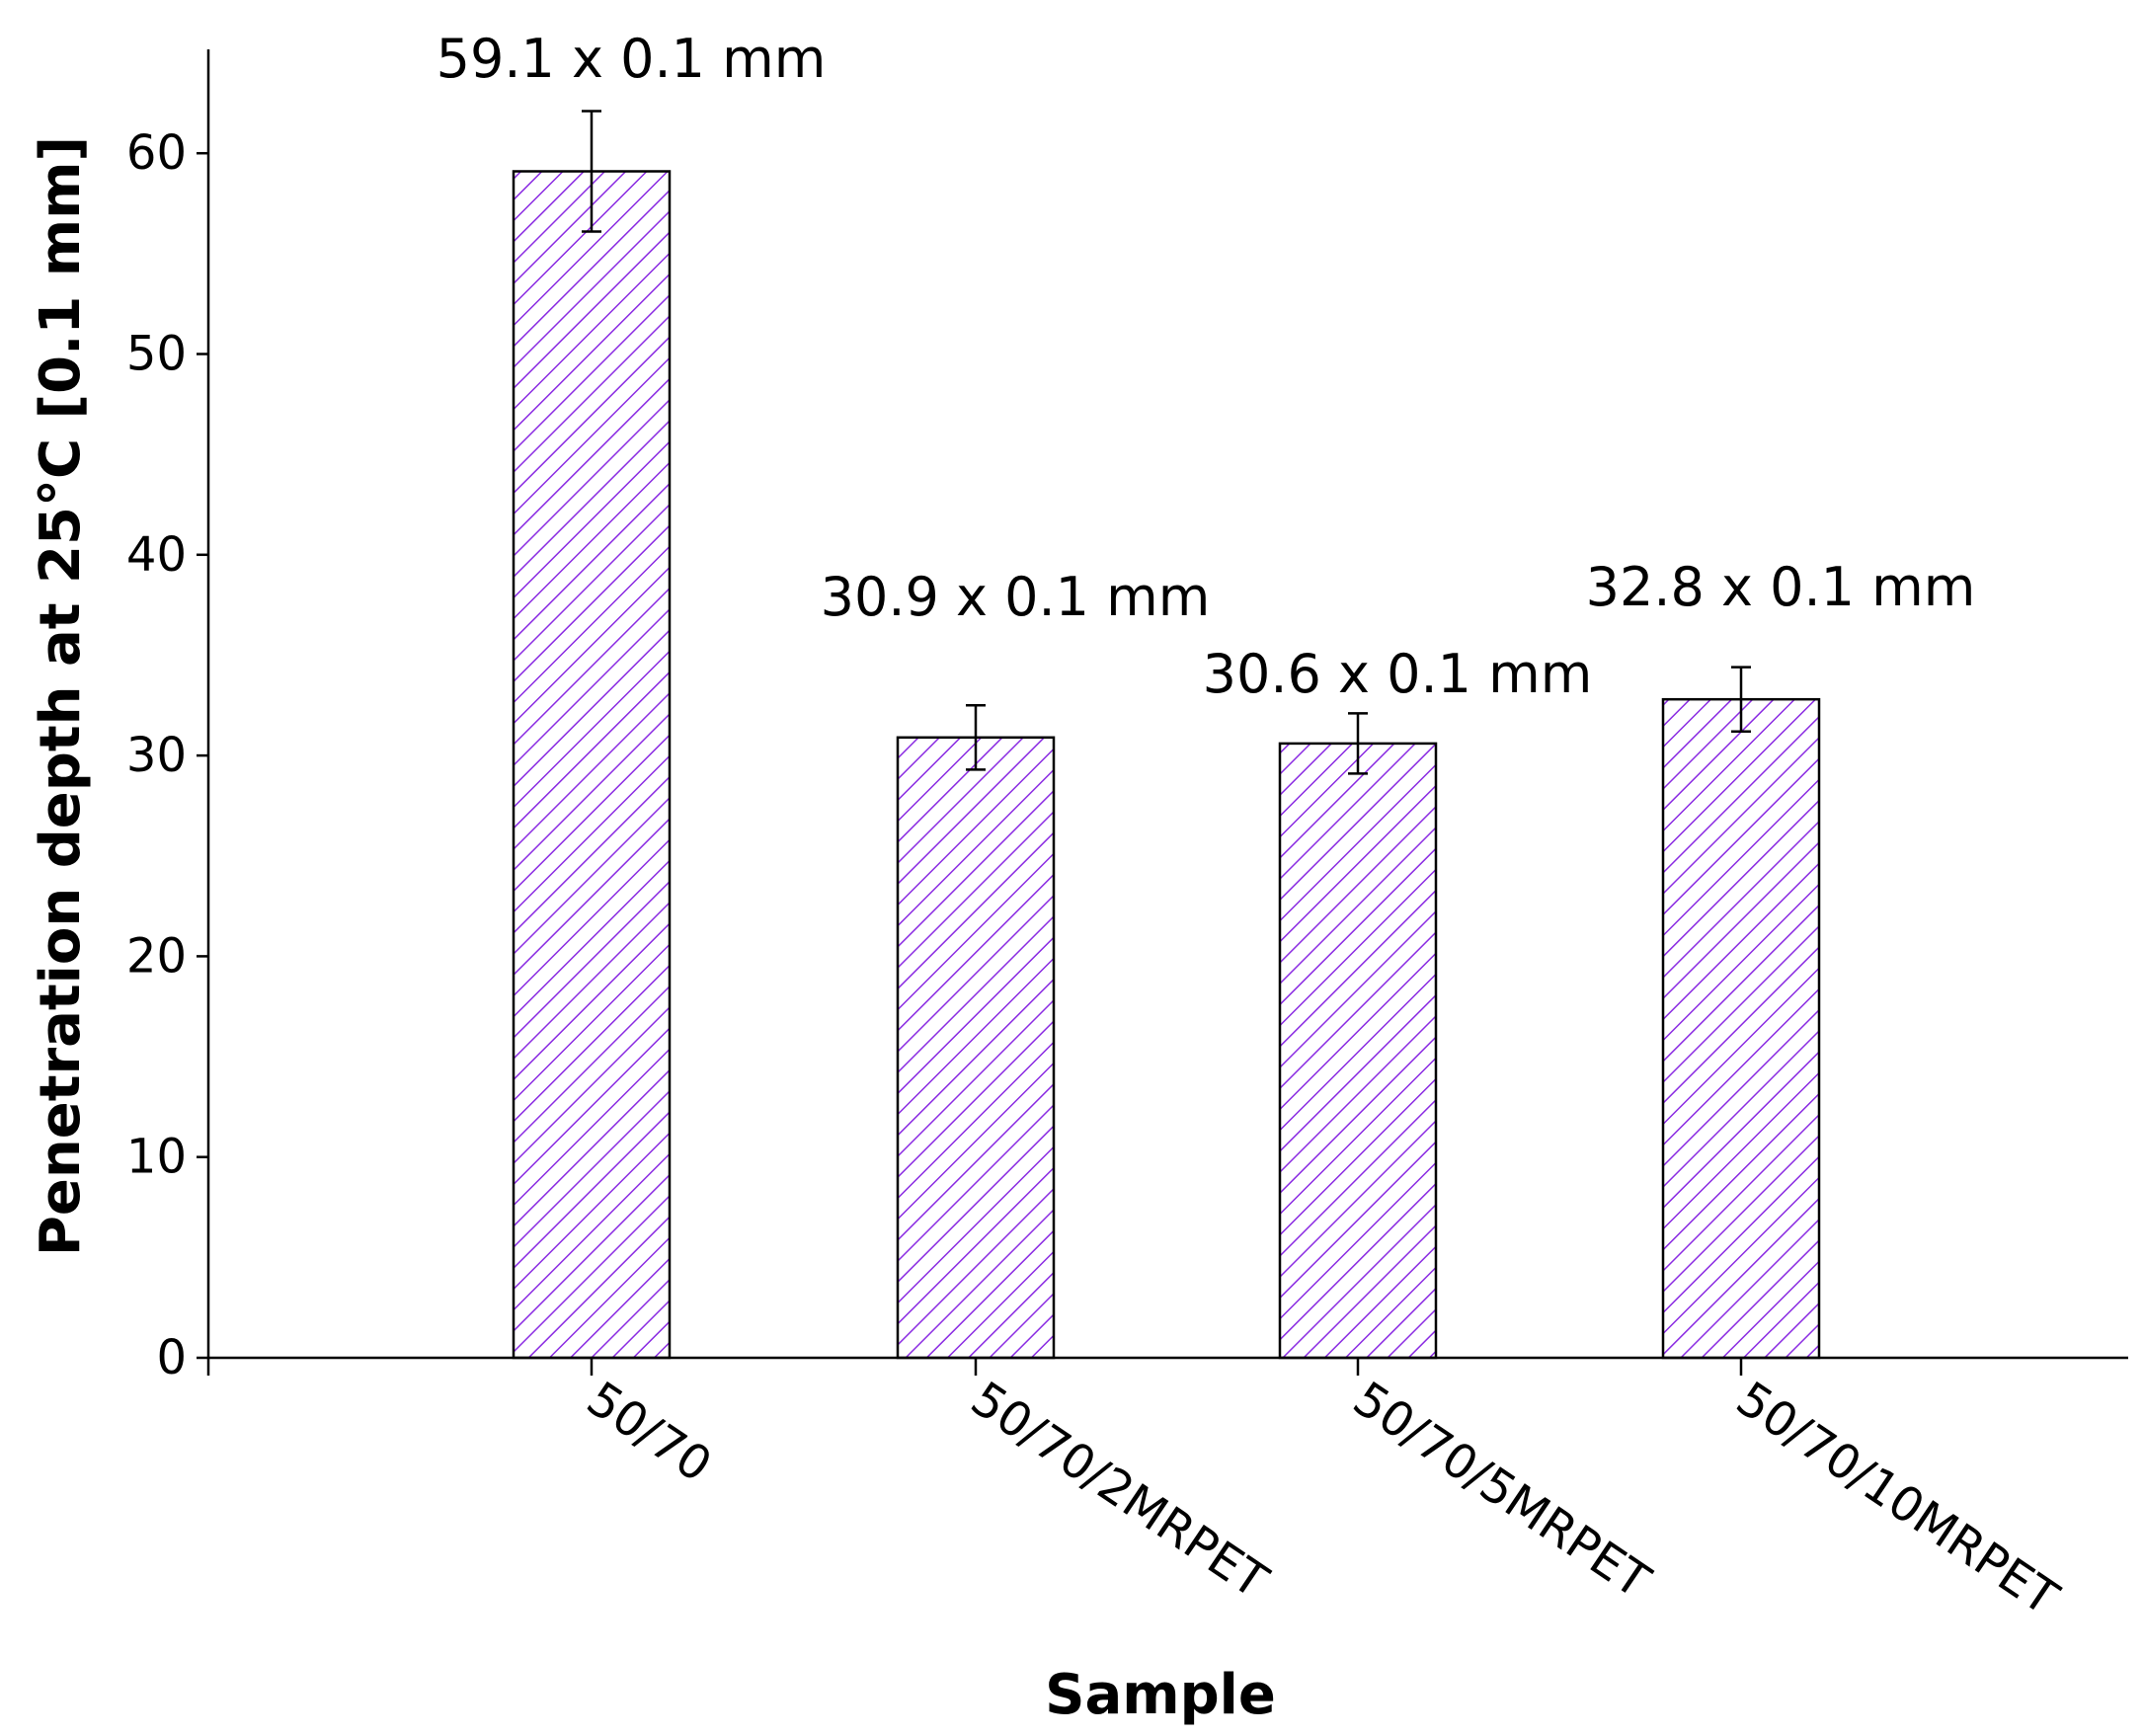  What do you see at coordinates (156, 153) in the screenshot?
I see `y-tick-label: 60` at bounding box center [156, 153].